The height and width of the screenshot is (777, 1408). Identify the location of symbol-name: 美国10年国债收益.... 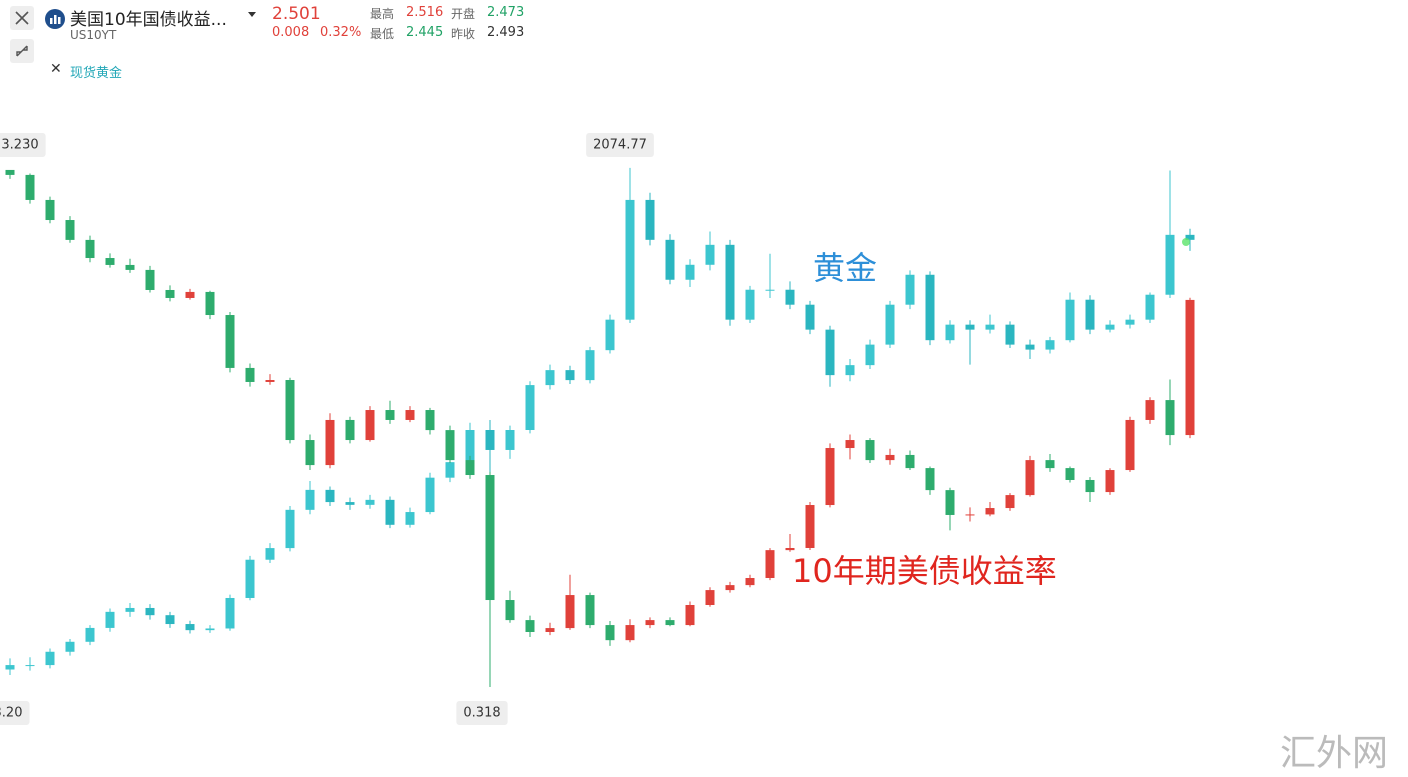
(148, 20).